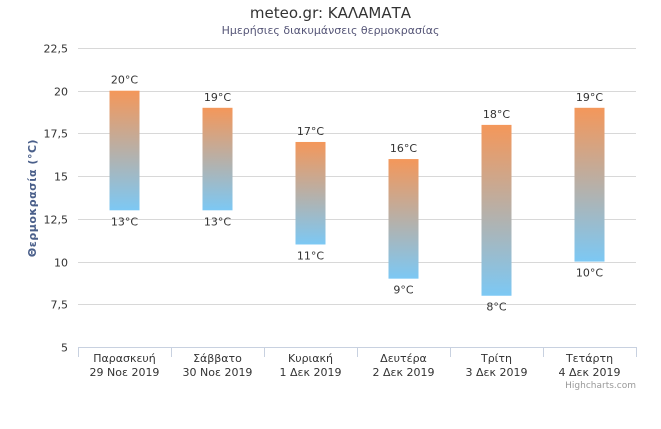 This screenshot has height=429, width=661. Describe the element at coordinates (600, 386) in the screenshot. I see `highcharts-credits: Highcharts.com` at that location.